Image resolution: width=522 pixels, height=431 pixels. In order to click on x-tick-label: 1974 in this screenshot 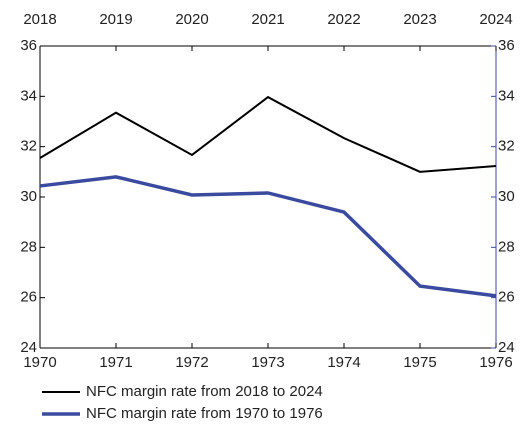, I will do `click(343, 362)`.